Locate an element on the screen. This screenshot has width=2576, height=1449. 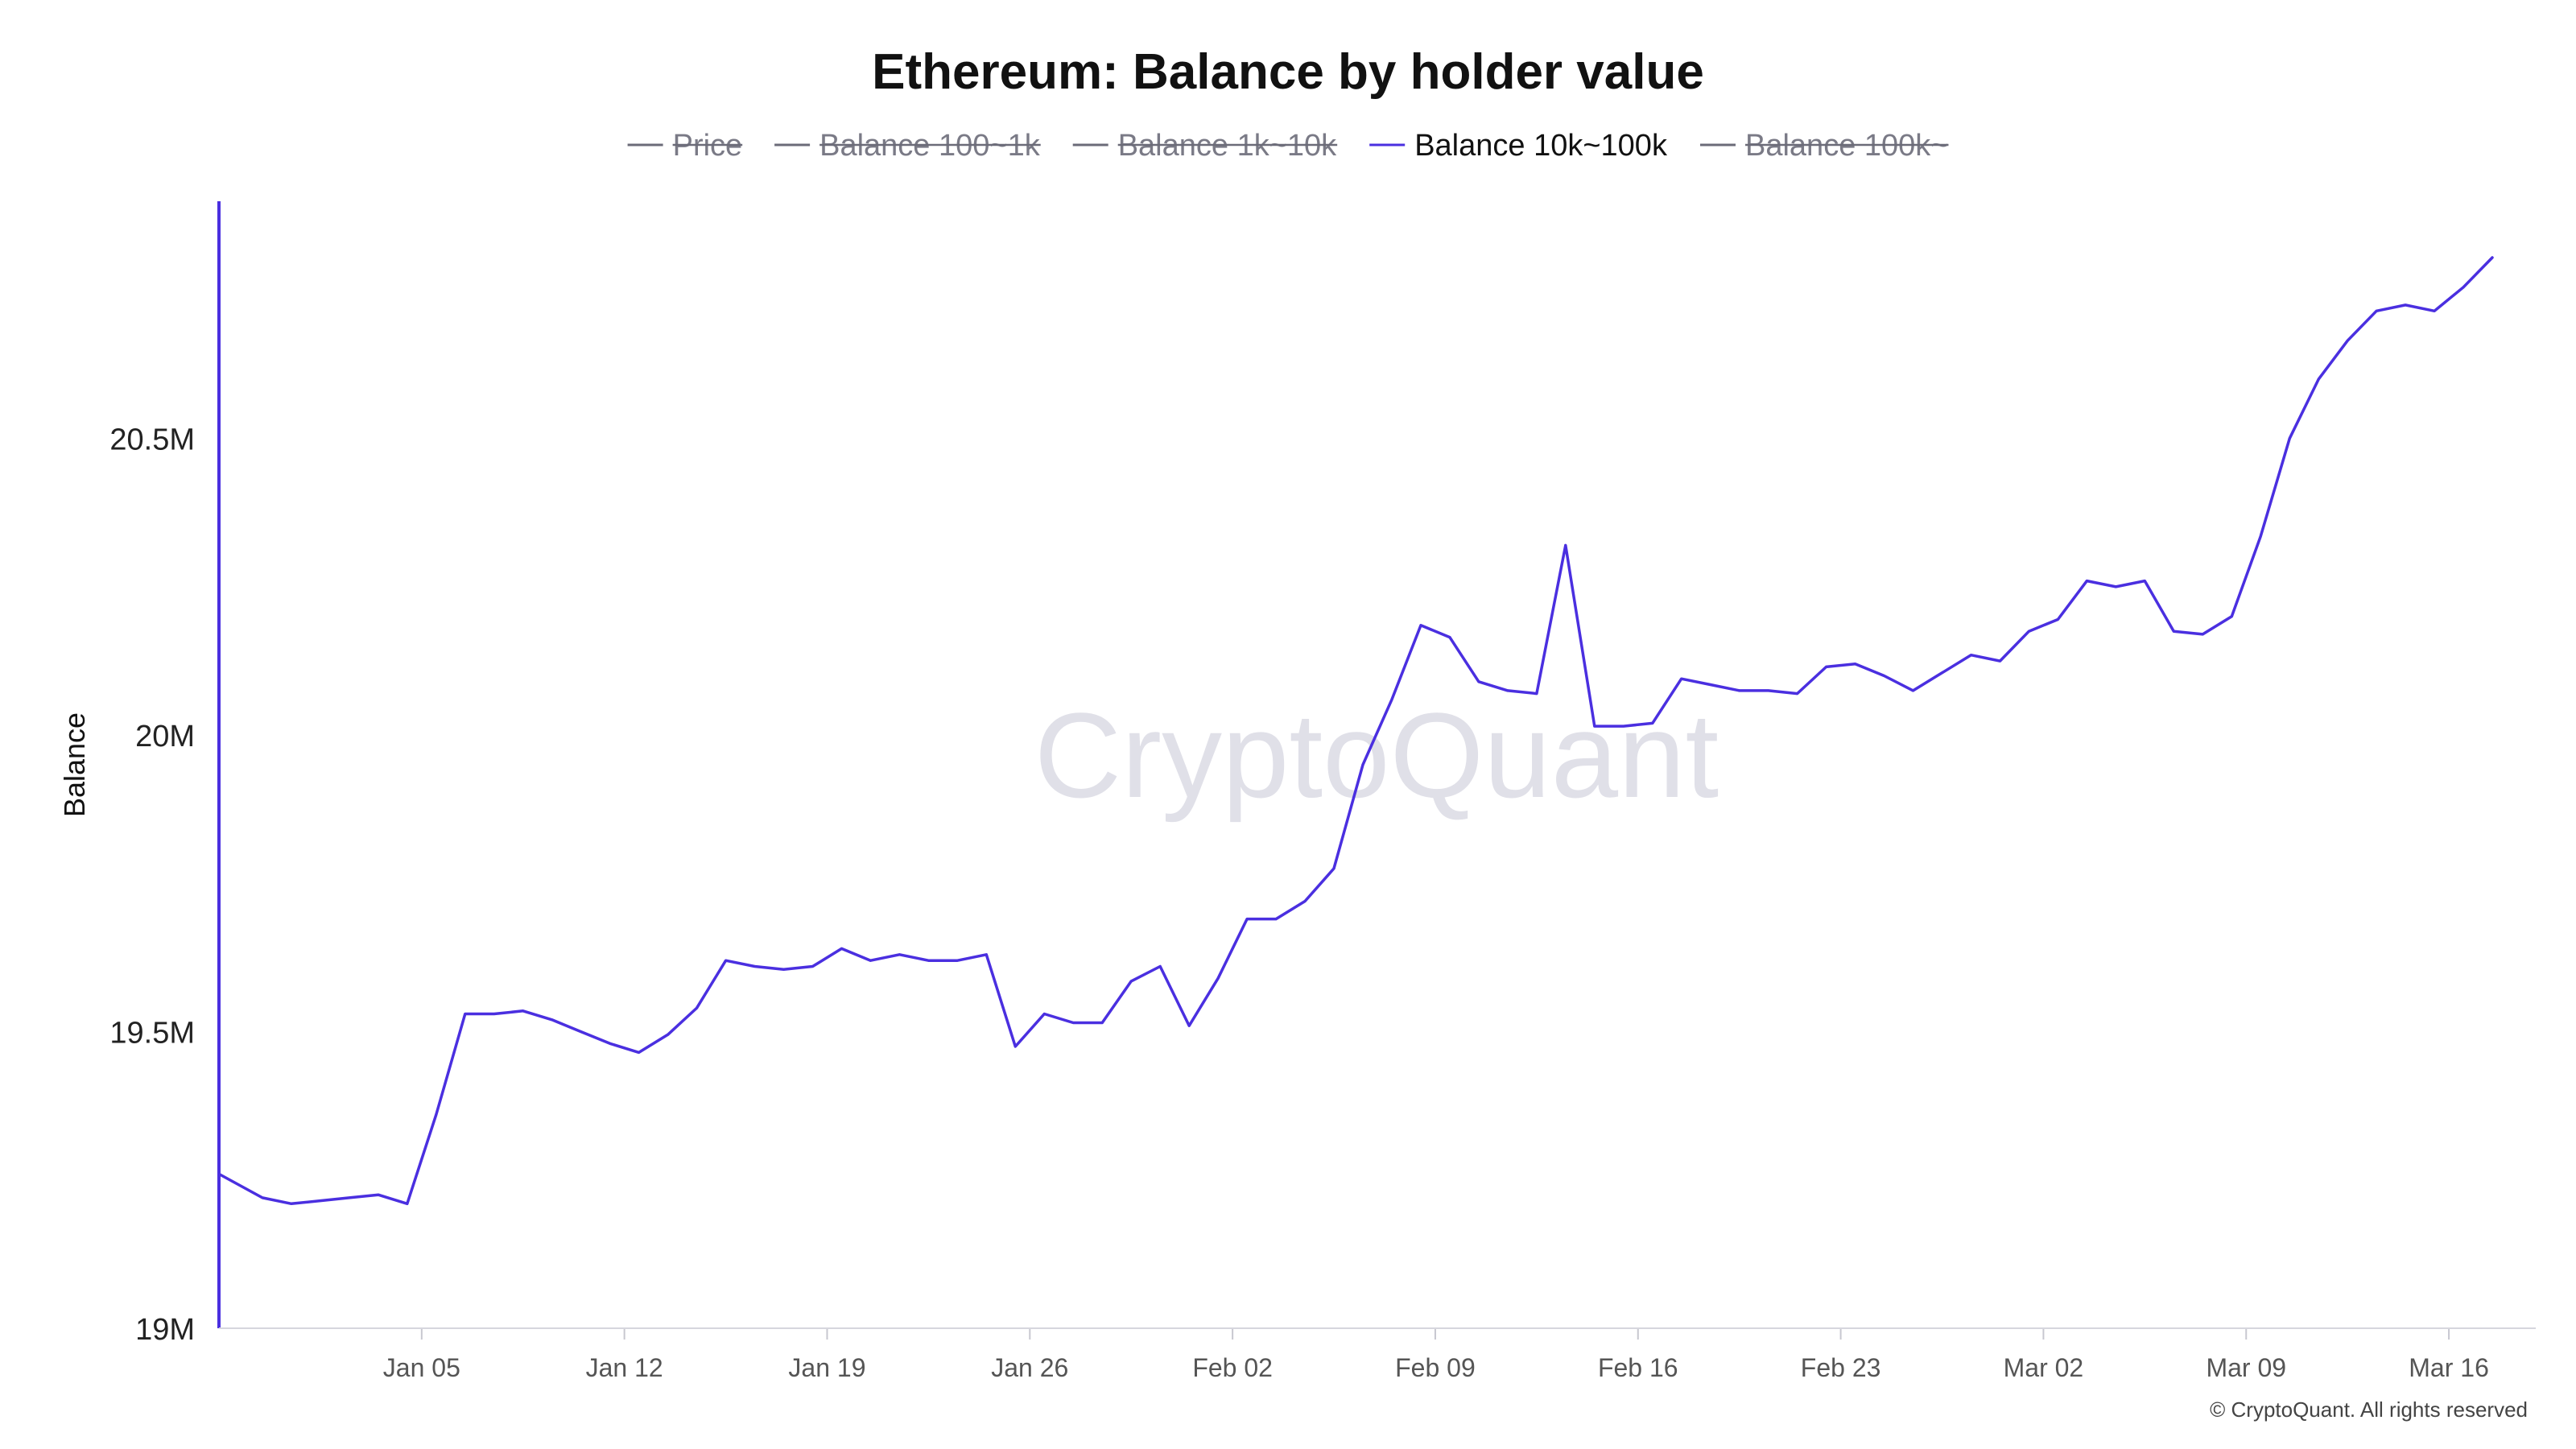
copyright: © CryptoQuant. All rights reserved is located at coordinates (2369, 1409).